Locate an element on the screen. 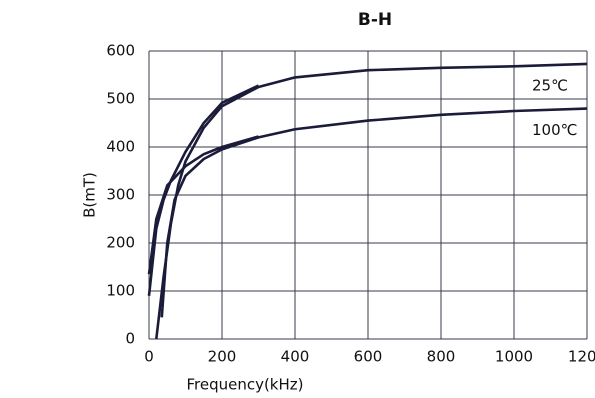 Image resolution: width=595 pixels, height=398 pixels. y-tick-label: 600 is located at coordinates (120, 51).